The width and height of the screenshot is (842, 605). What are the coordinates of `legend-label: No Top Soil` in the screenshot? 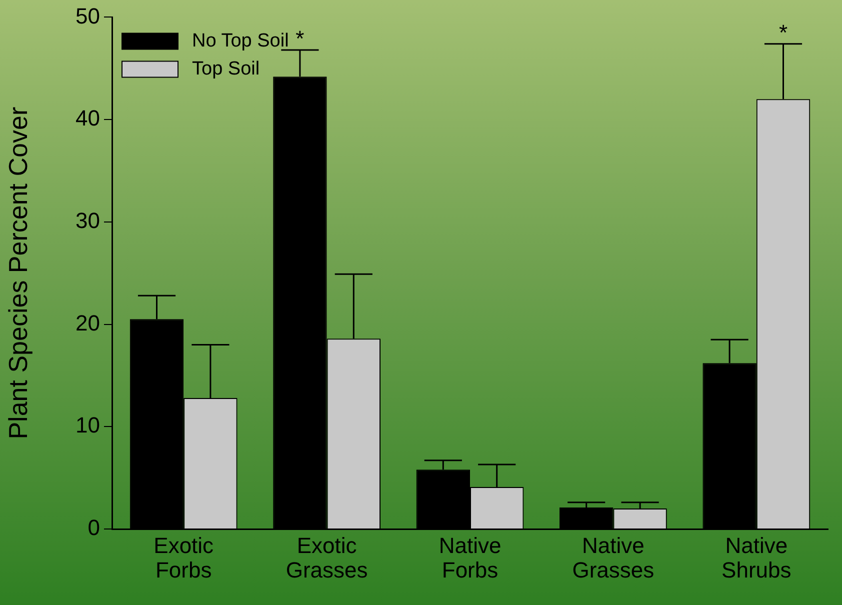 It's located at (240, 41).